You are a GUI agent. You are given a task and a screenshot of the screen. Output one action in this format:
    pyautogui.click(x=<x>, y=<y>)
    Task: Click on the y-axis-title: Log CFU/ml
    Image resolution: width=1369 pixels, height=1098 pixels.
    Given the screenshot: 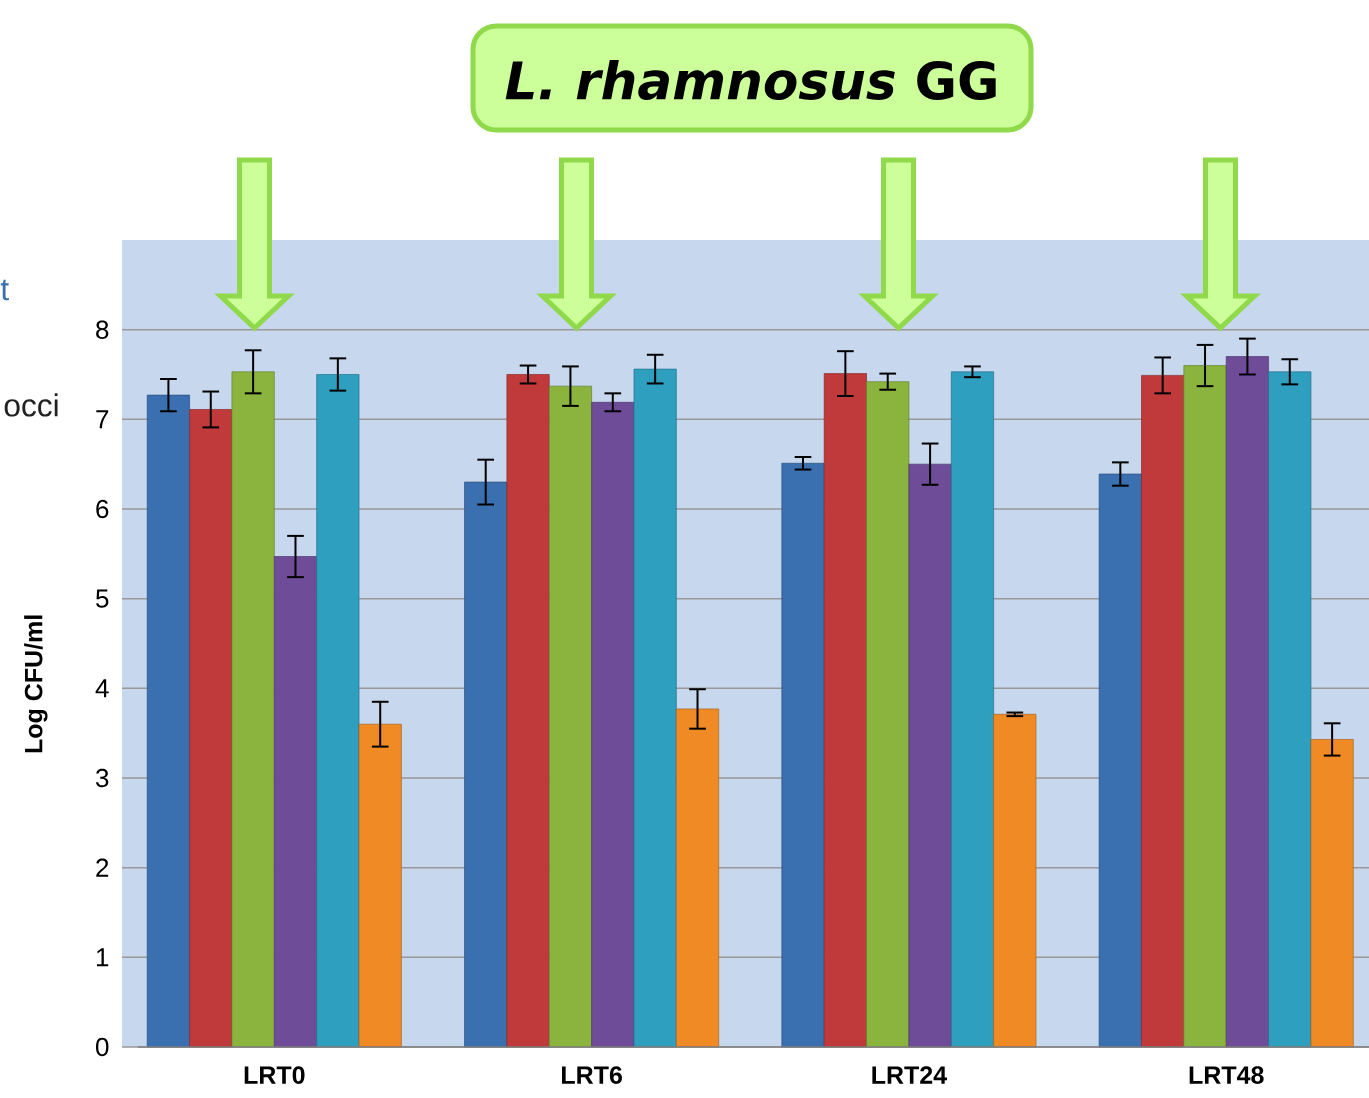 What is the action you would take?
    pyautogui.click(x=36, y=684)
    